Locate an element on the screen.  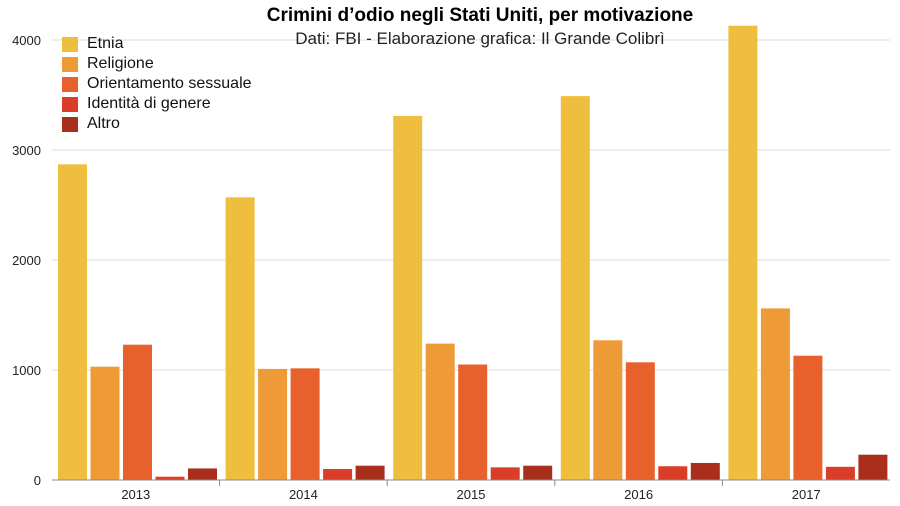
x-tick-label: 2013 is located at coordinates (135, 494).